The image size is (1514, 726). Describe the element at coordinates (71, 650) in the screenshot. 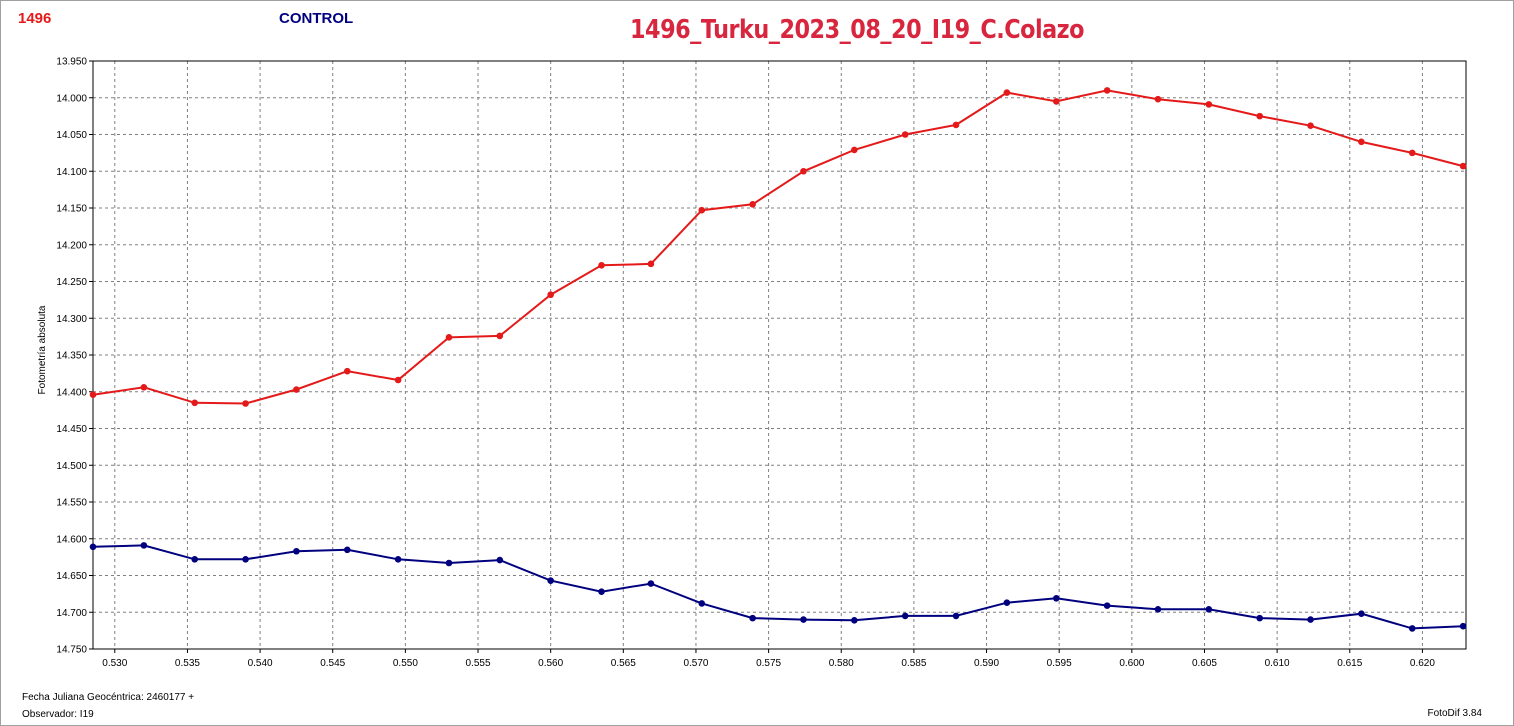

I see `y-tick-label: 14.750` at that location.